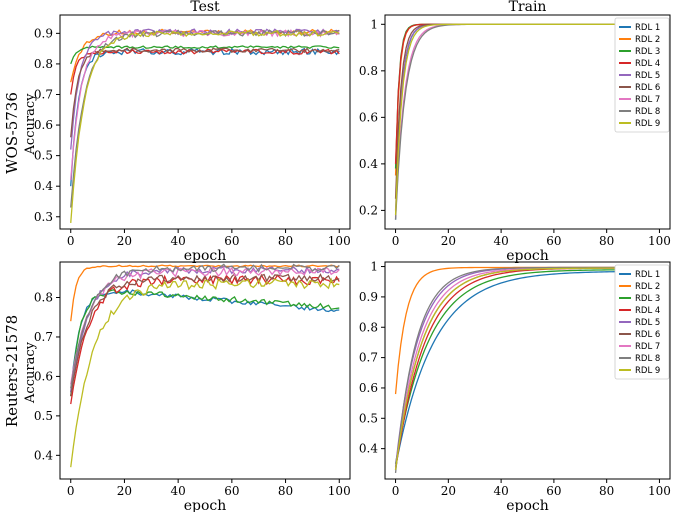 The image size is (677, 512). I want to click on y-tick-label: 0.3, so click(43, 217).